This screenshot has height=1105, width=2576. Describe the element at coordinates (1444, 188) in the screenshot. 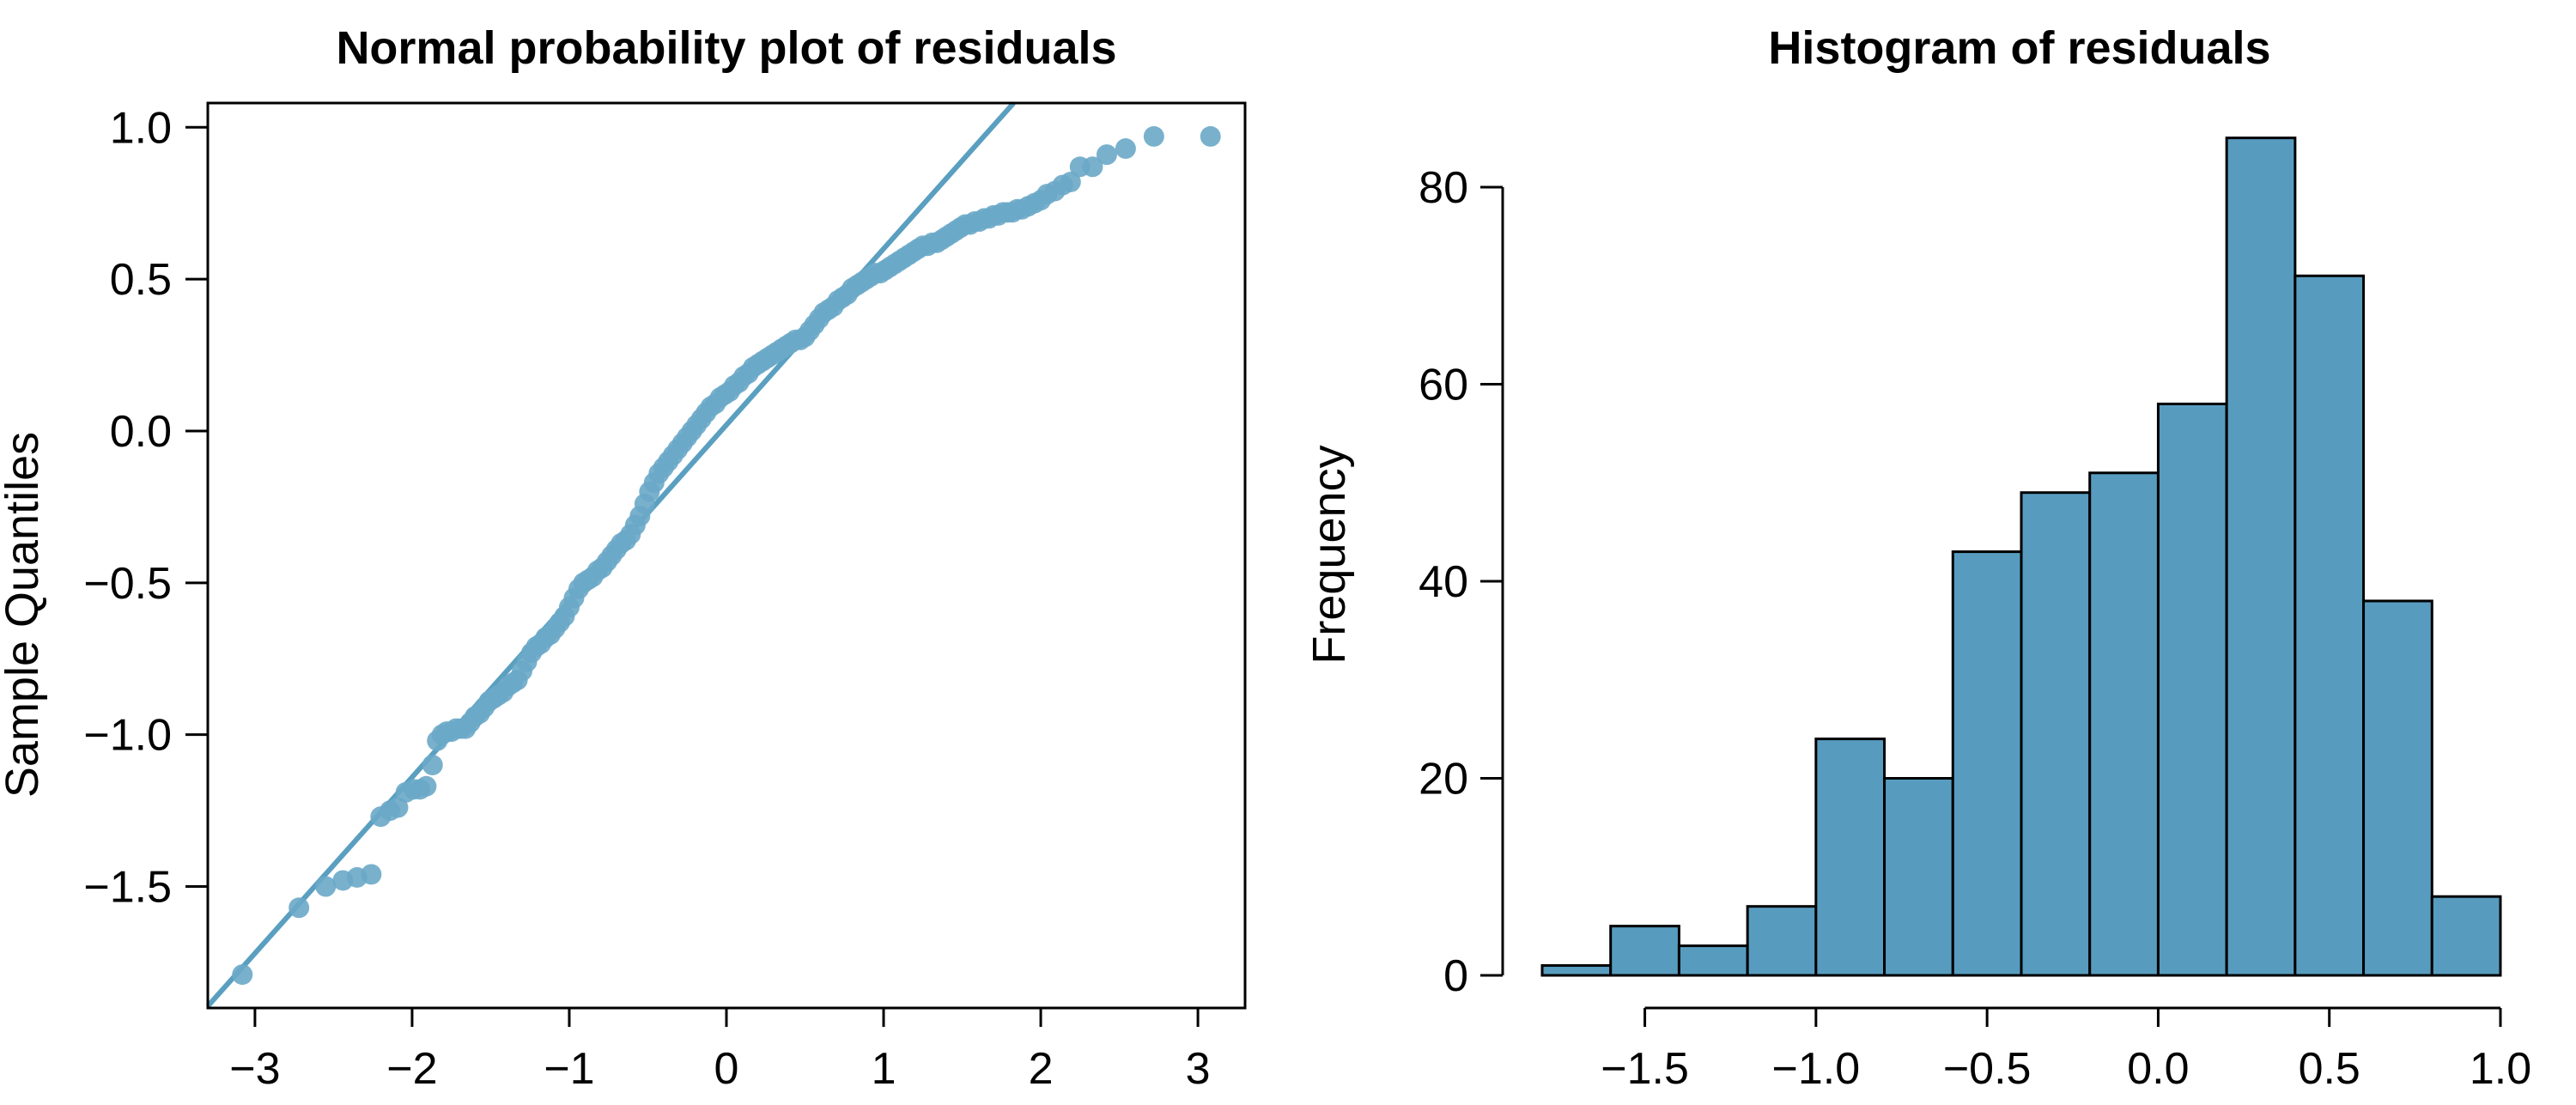

I see `histogram-y-tick-label: 80` at that location.